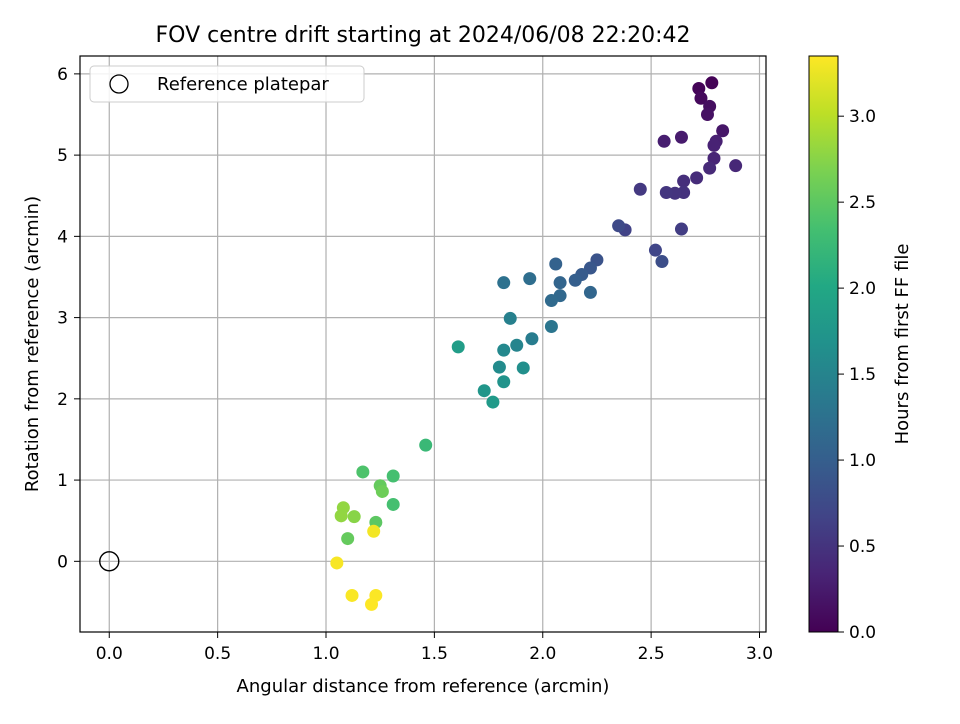  Describe the element at coordinates (759, 654) in the screenshot. I see `x-tick-label: 3.0` at that location.